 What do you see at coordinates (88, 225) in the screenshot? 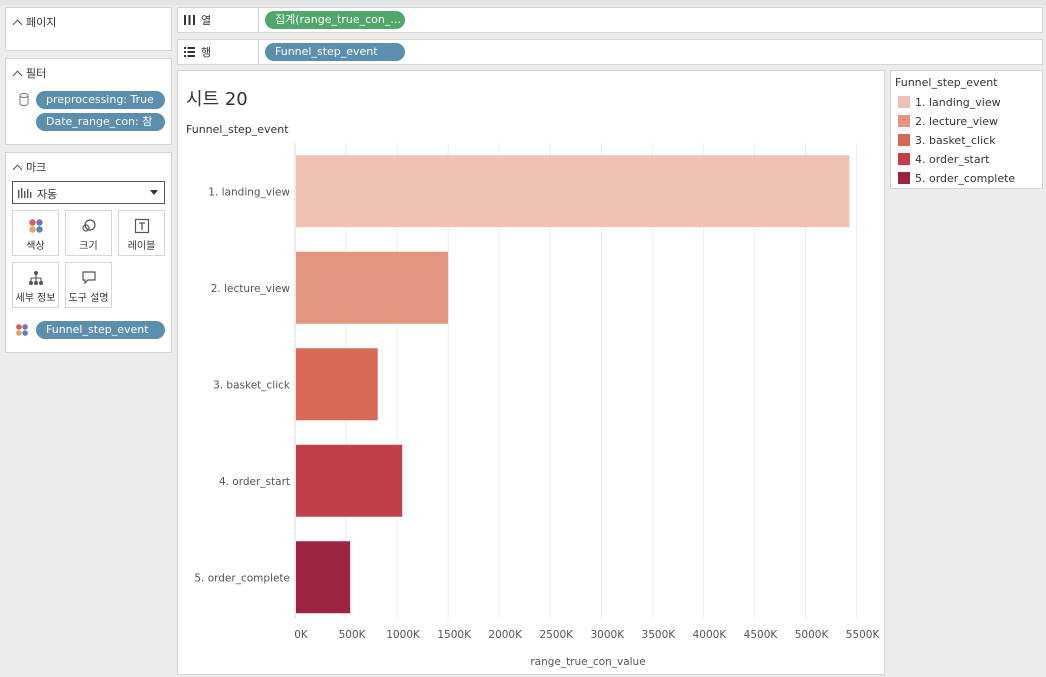
I see `size-icon` at bounding box center [88, 225].